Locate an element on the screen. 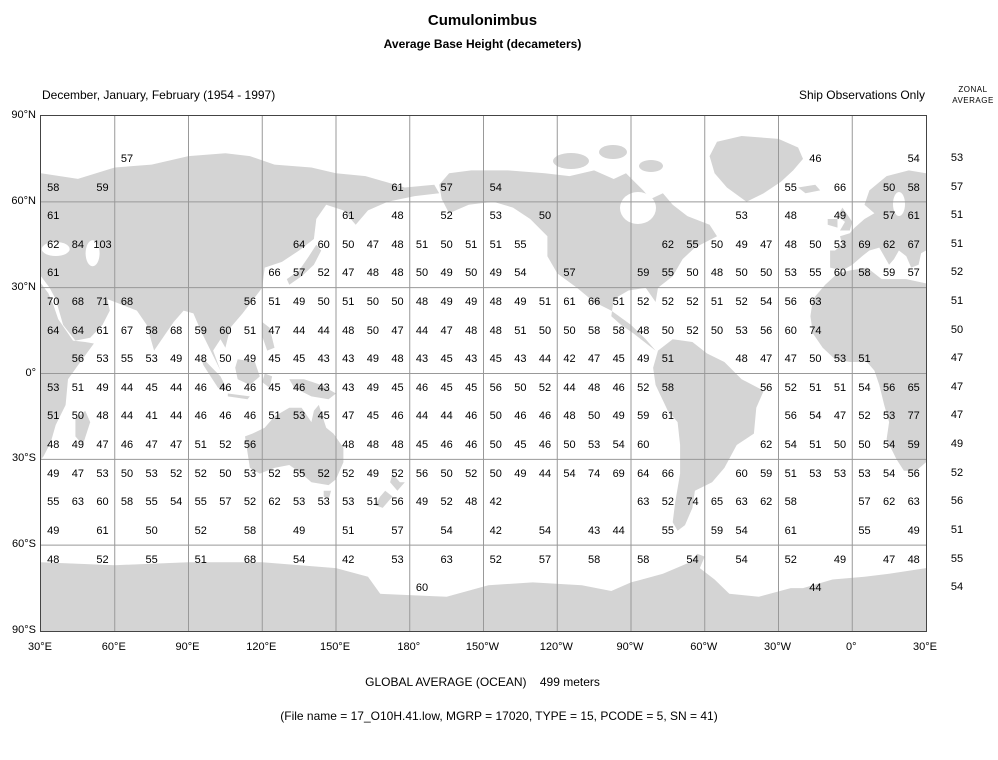 This screenshot has width=998, height=760. landmass-madagascar is located at coordinates (83, 427).